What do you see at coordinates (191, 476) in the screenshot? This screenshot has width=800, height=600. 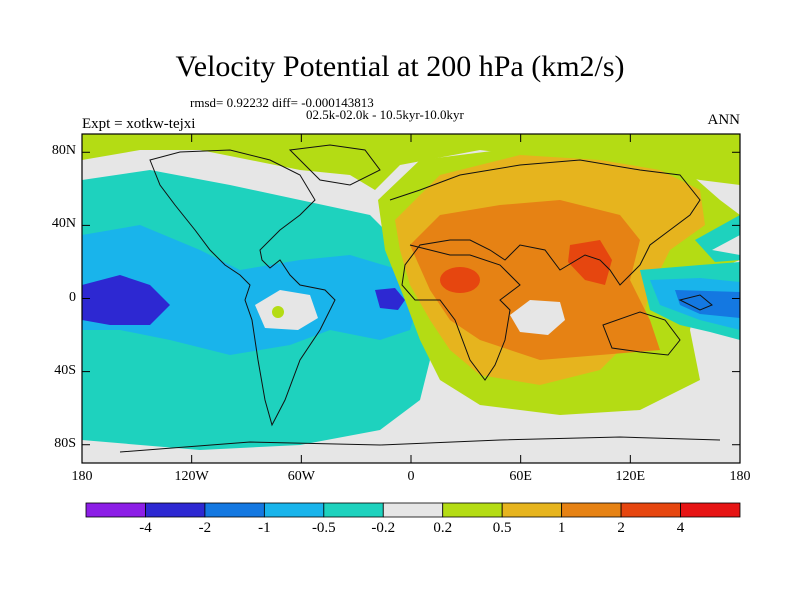 I see `x-tick-label: 120W` at bounding box center [191, 476].